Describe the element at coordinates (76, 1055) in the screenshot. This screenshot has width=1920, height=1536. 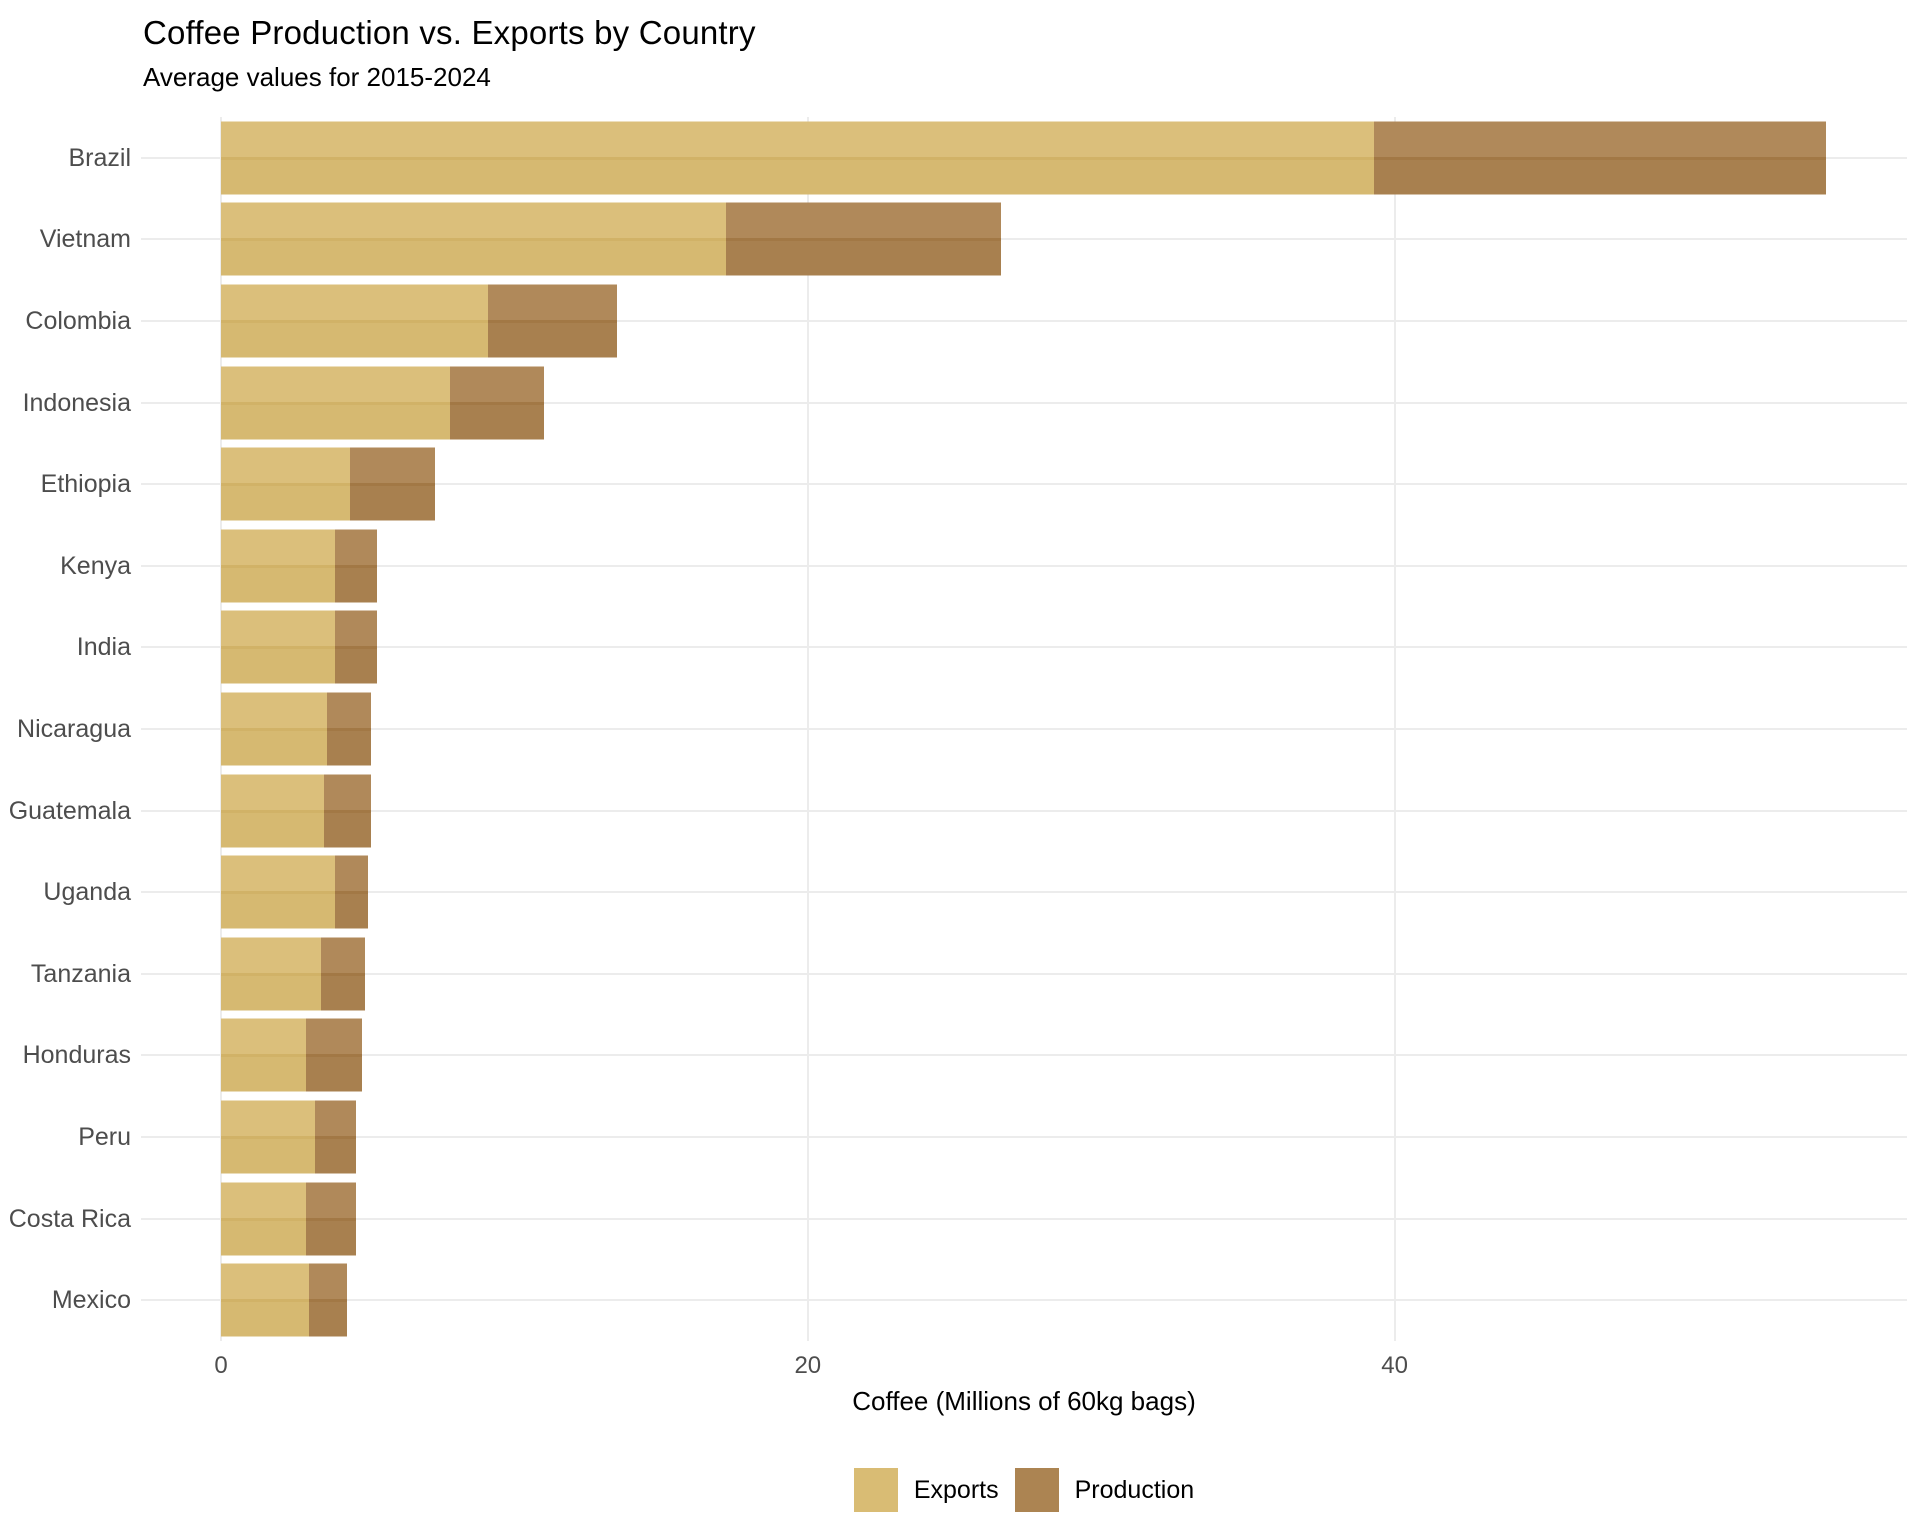
I see `country-label: Honduras` at that location.